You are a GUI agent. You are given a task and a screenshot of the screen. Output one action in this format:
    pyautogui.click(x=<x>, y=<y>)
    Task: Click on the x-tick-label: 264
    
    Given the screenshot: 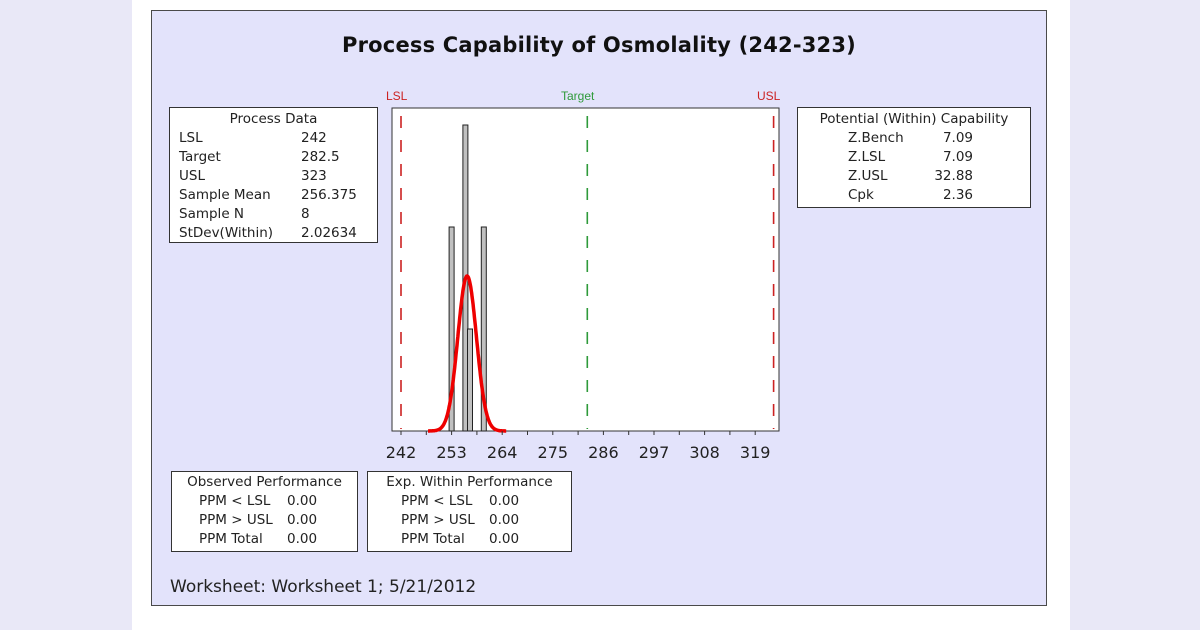 What is the action you would take?
    pyautogui.click(x=502, y=452)
    